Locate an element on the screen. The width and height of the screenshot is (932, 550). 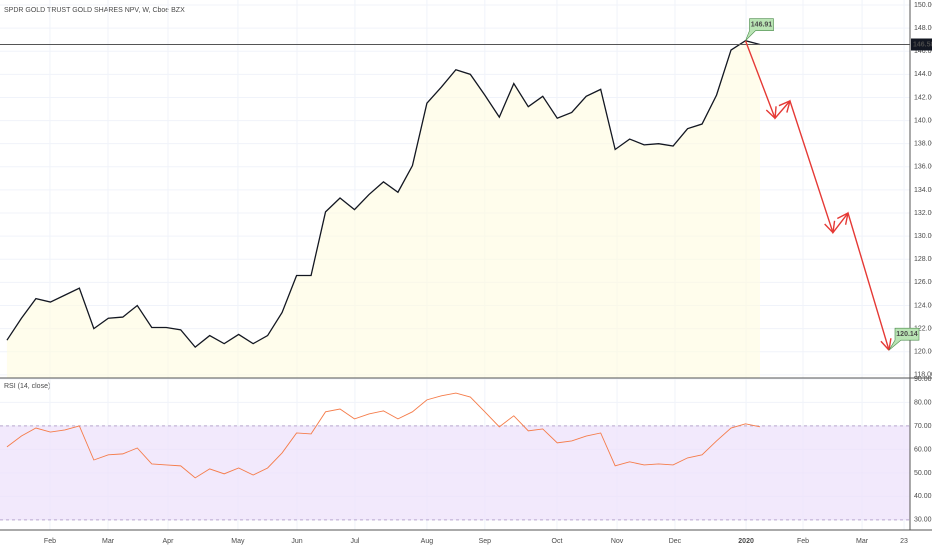
y-tick-label: 146.00 is located at coordinates (923, 51).